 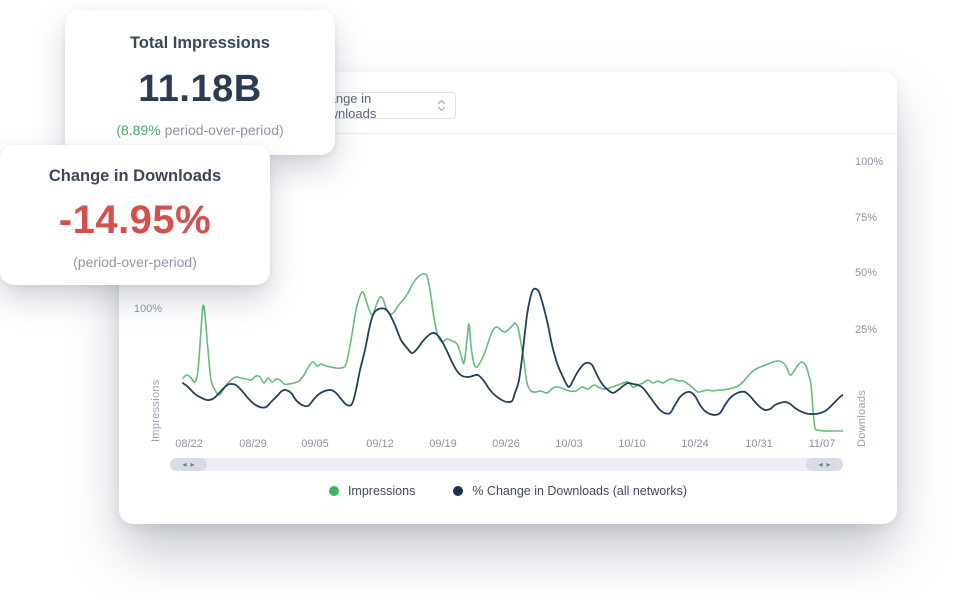 What do you see at coordinates (189, 444) in the screenshot?
I see `x-tick-label: 08/22` at bounding box center [189, 444].